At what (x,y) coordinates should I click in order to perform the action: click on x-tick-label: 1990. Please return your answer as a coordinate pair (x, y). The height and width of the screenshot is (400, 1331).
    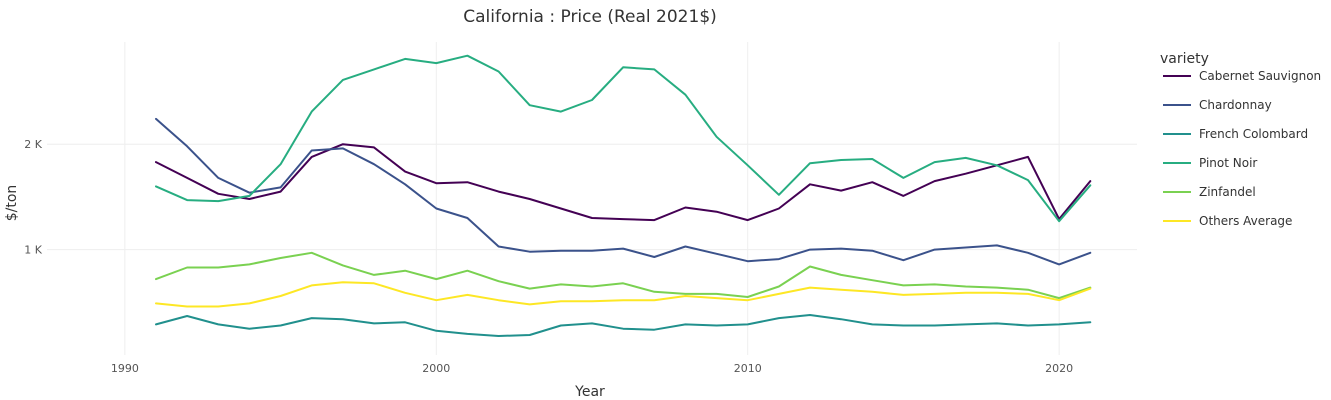
    Looking at the image, I should click on (125, 368).